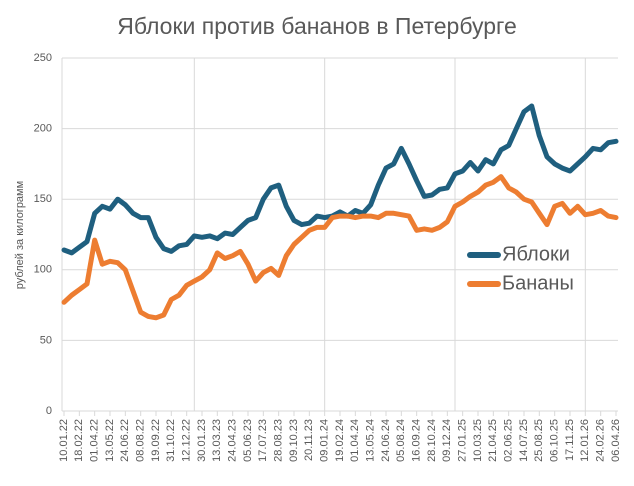 This screenshot has width=634, height=486. What do you see at coordinates (447, 440) in the screenshot?
I see `x-tick-label: 09.12.24` at bounding box center [447, 440].